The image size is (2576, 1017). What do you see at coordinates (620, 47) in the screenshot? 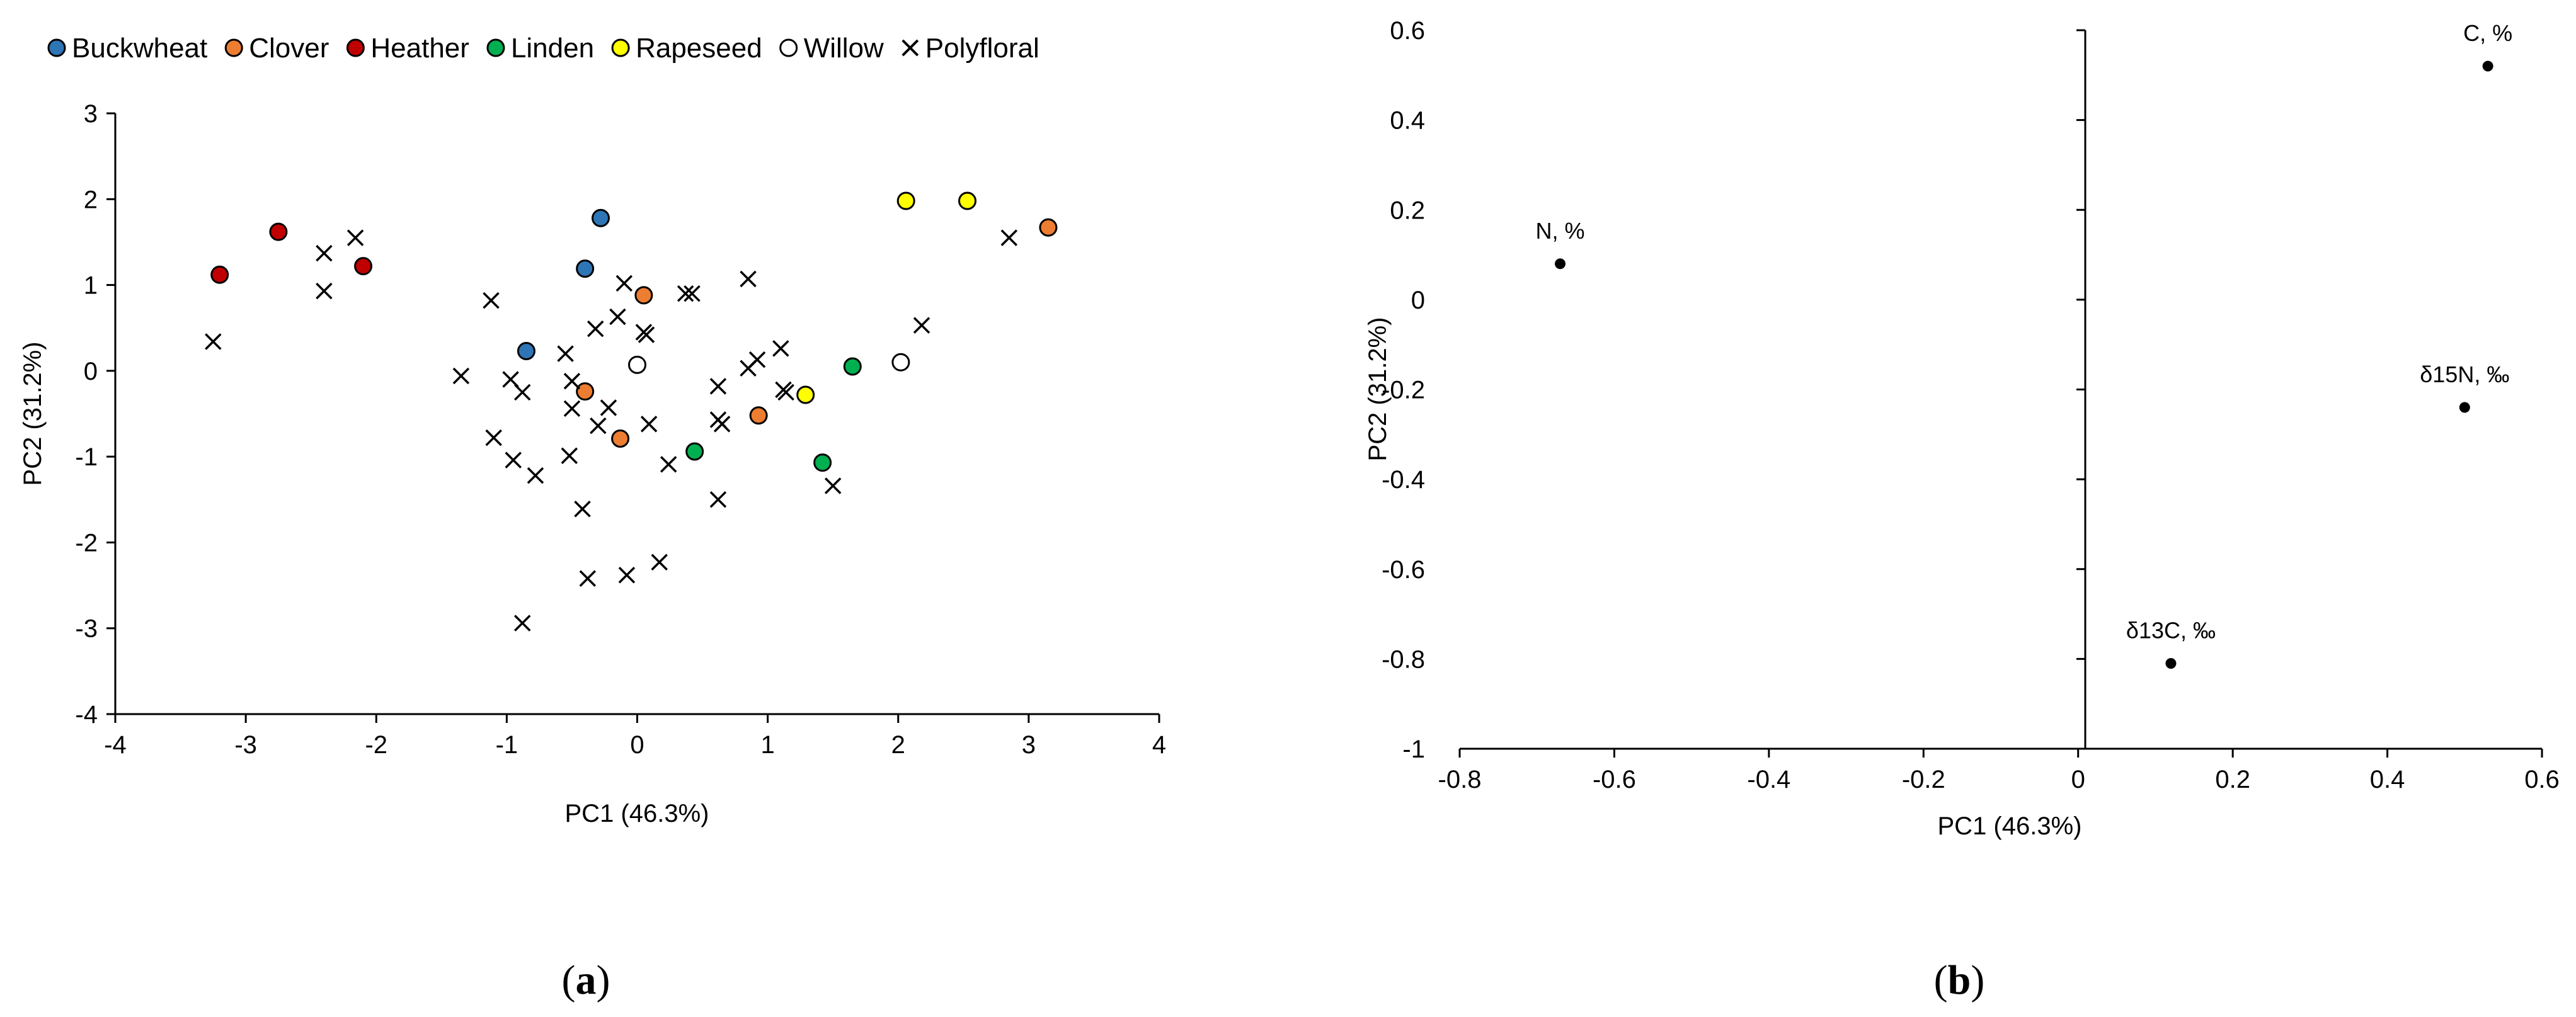
I see `legend-marker-rapeseed` at bounding box center [620, 47].